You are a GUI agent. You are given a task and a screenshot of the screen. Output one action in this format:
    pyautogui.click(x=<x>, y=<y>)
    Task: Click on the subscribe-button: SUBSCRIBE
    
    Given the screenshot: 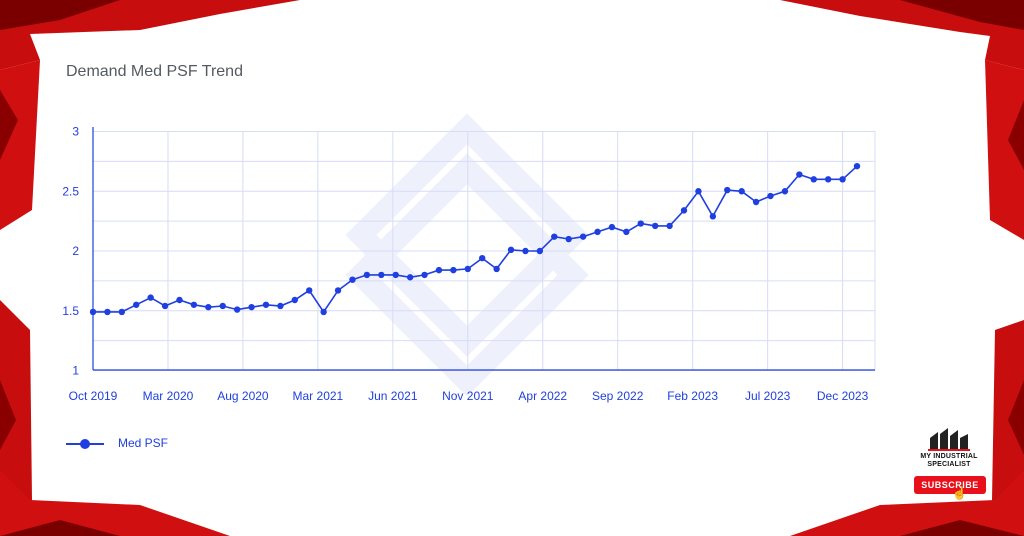 What is the action you would take?
    pyautogui.click(x=950, y=485)
    